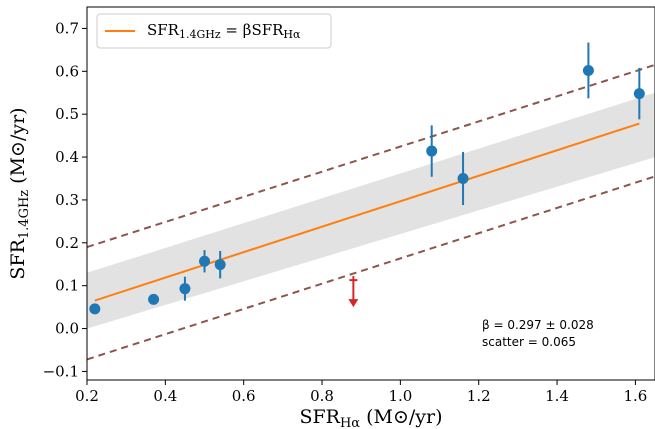  What do you see at coordinates (319, 417) in the screenshot?
I see `x-axis-label-main: SFR` at bounding box center [319, 417].